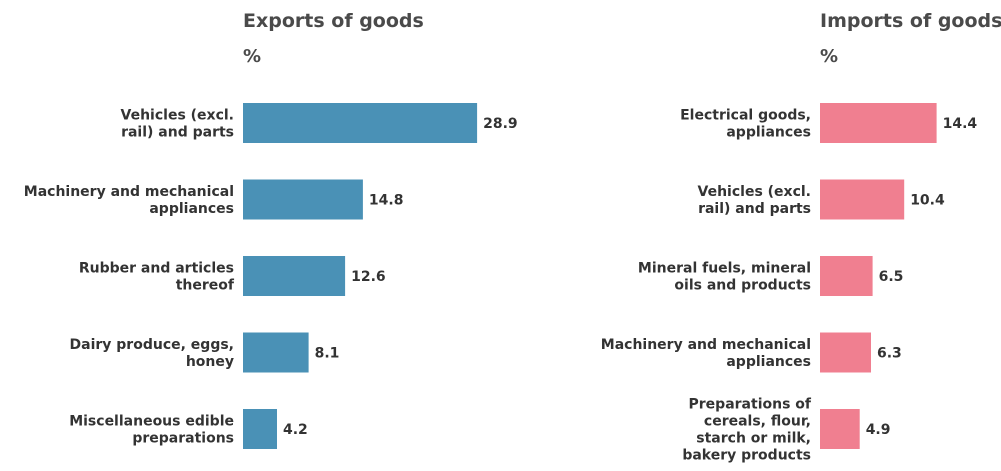  Describe the element at coordinates (295, 430) in the screenshot. I see `exports-value-label-5: 4.2` at that location.